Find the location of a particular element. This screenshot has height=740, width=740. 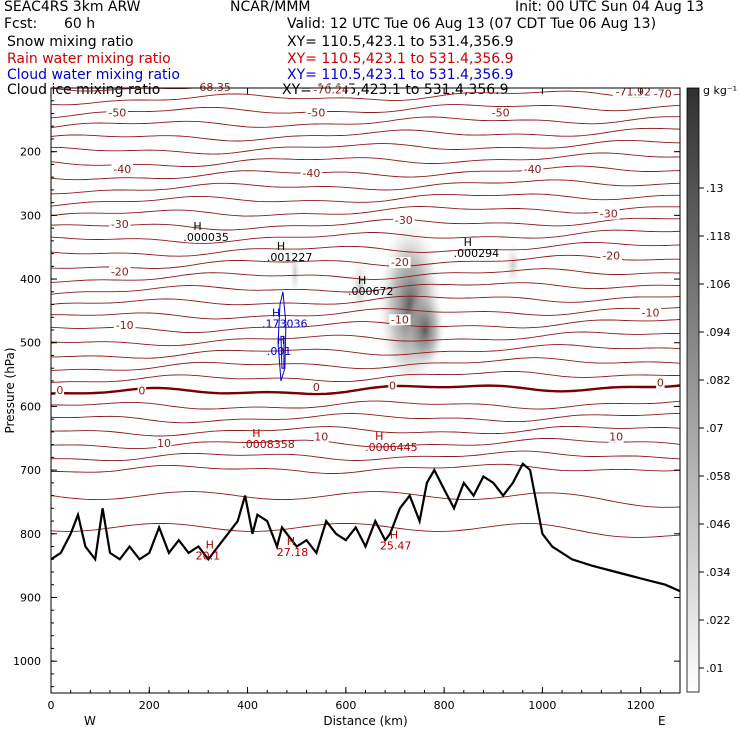

colorbar-tick-label: .07 is located at coordinates (715, 428).